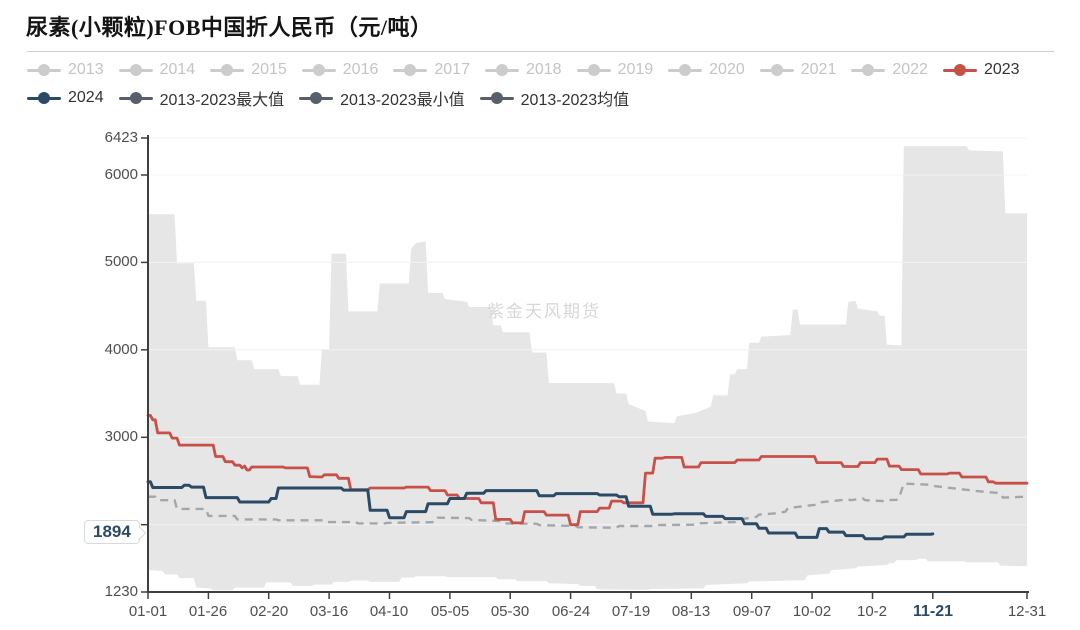  What do you see at coordinates (510, 611) in the screenshot?
I see `x-axis-label-05-30: 05-30` at bounding box center [510, 611].